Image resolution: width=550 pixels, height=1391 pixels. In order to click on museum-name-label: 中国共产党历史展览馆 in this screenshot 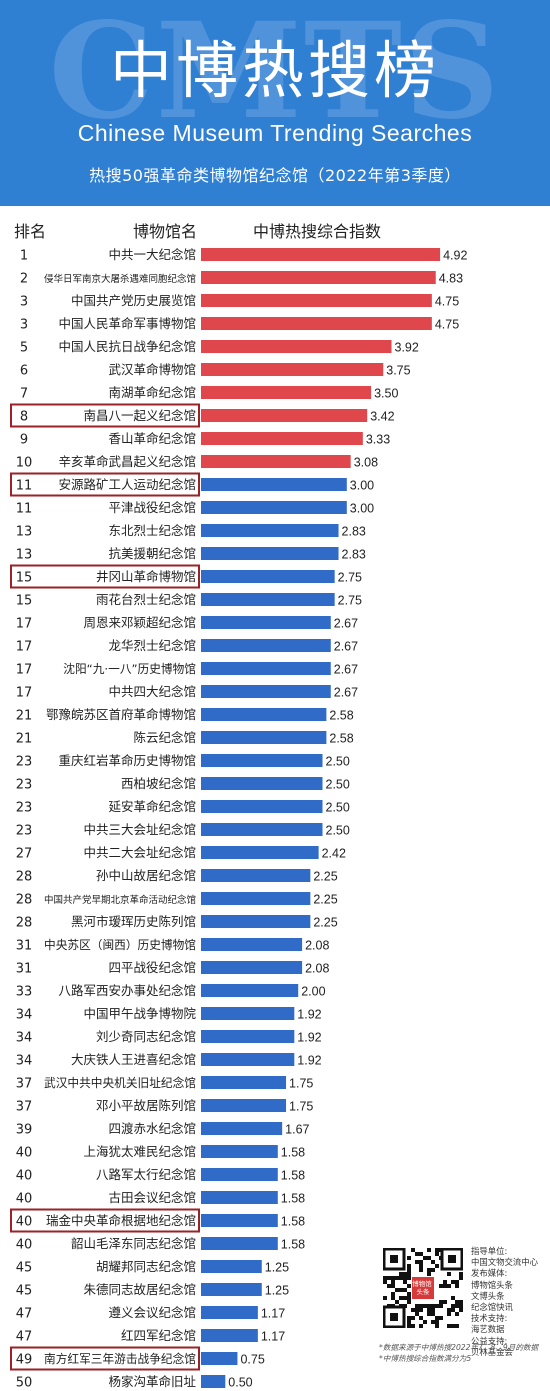, I will do `click(133, 300)`.